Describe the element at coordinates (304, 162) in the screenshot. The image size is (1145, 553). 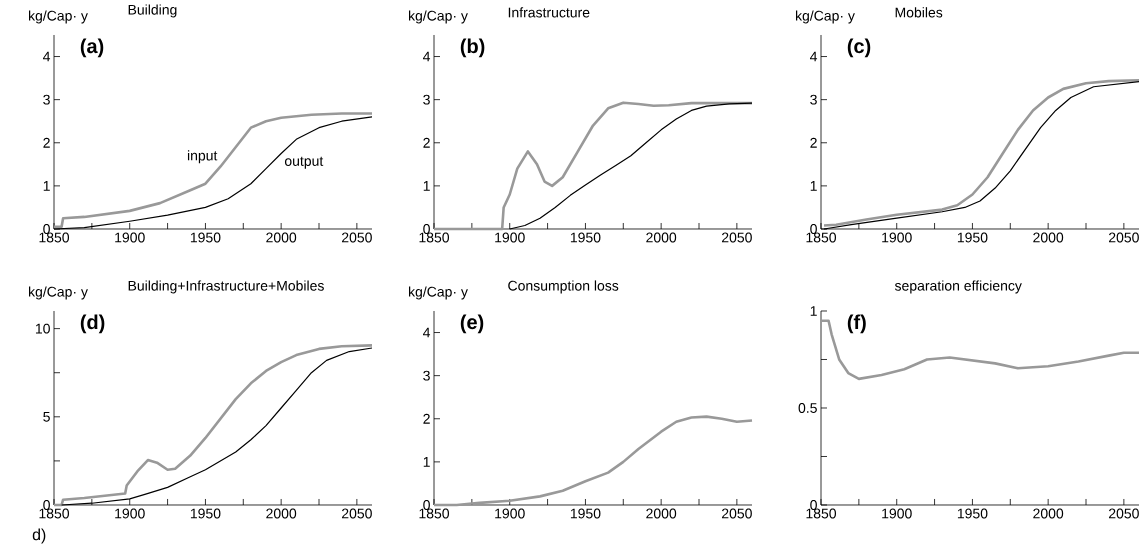
I see `series-label: output` at that location.